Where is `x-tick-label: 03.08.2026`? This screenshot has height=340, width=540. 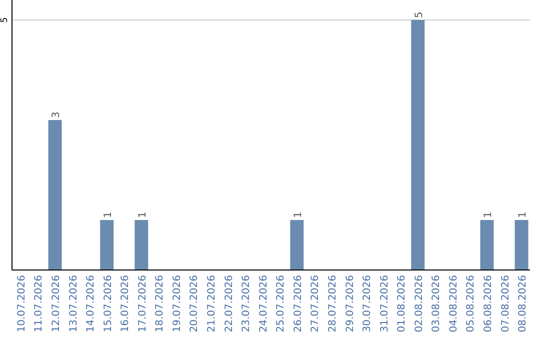 x-tick-label: 03.08.2026 is located at coordinates (436, 303).